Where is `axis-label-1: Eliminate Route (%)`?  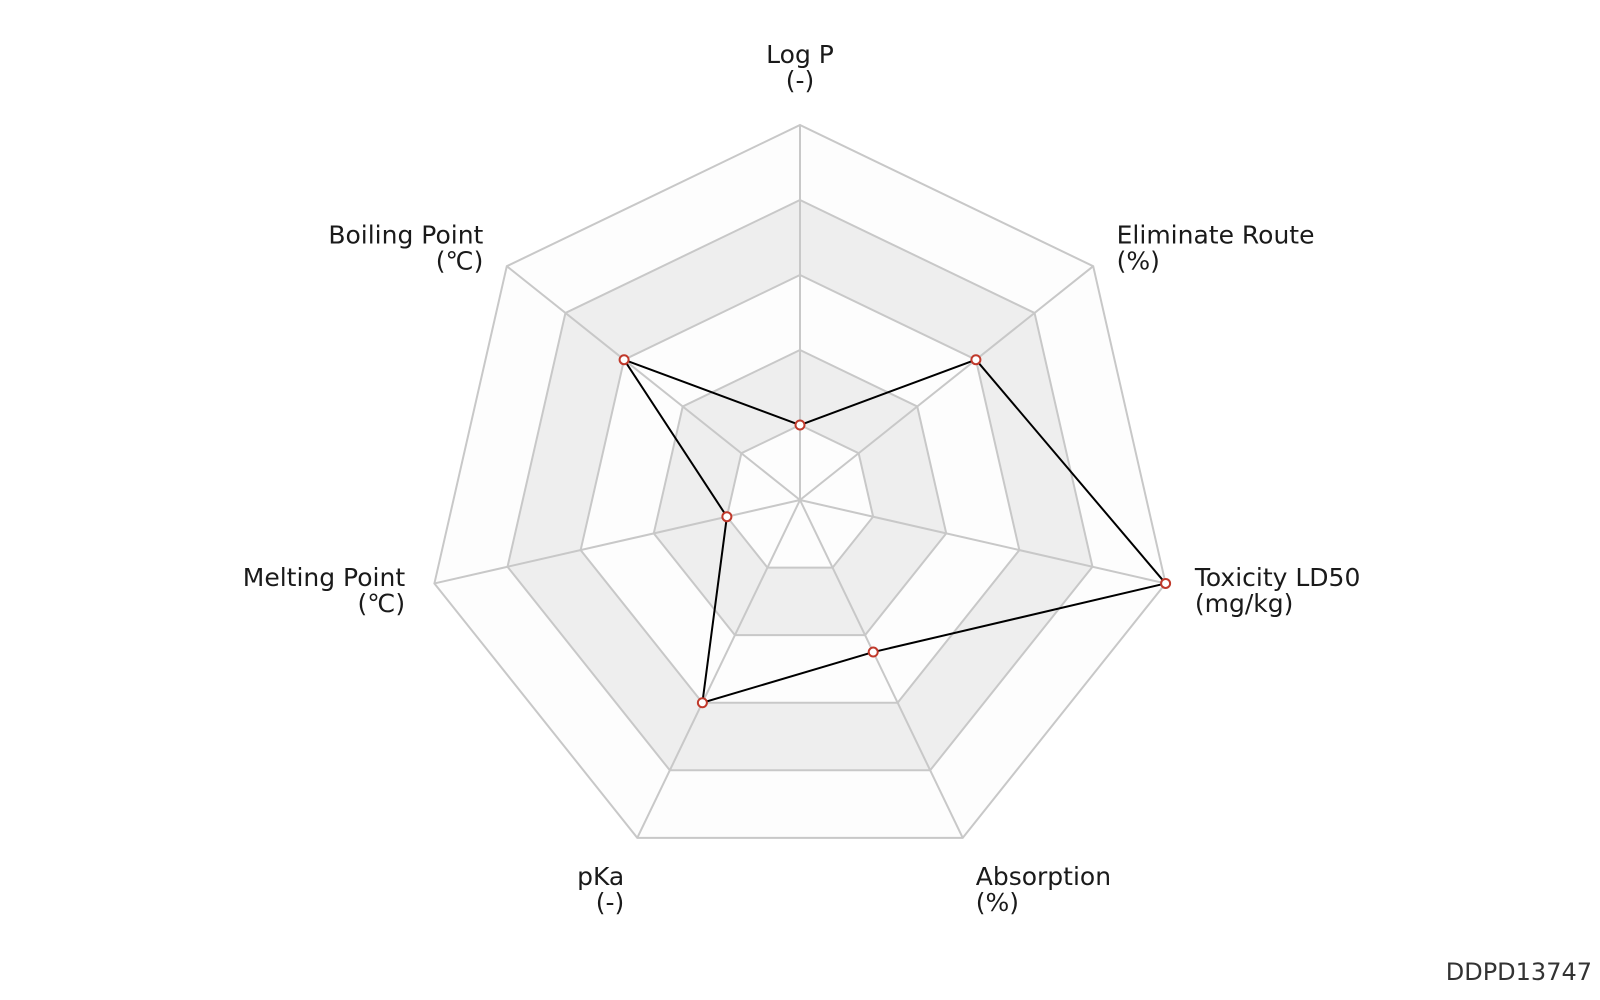
axis-label-1: Eliminate Route (%) is located at coordinates (1216, 247).